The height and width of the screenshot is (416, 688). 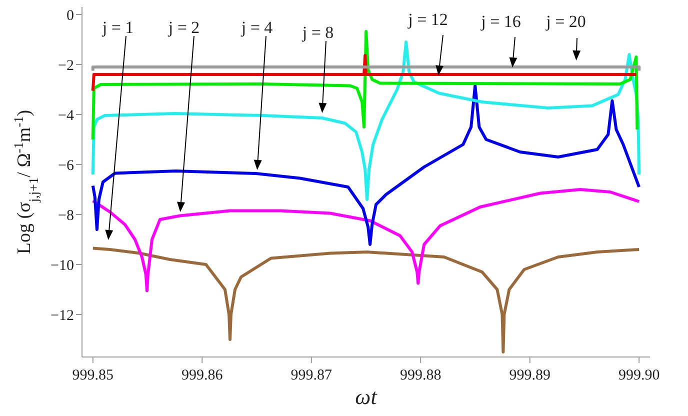 What do you see at coordinates (639, 376) in the screenshot?
I see `x-tick-label: 999.90` at bounding box center [639, 376].